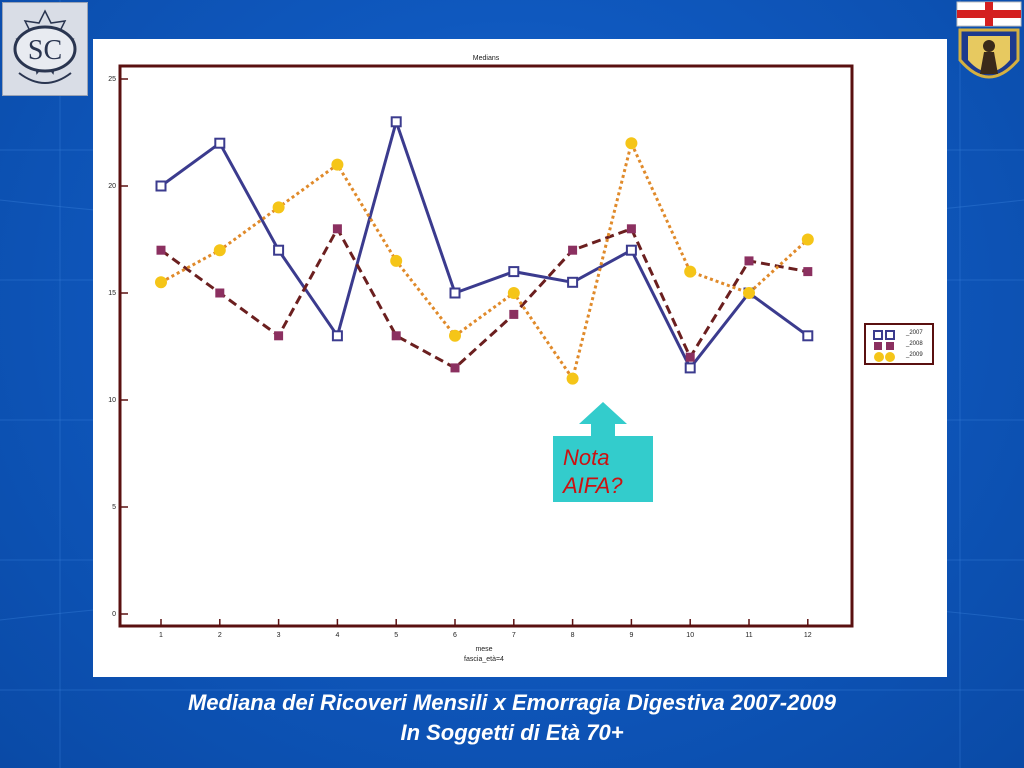 Image resolution: width=1024 pixels, height=768 pixels. Describe the element at coordinates (690, 635) in the screenshot. I see `x-tick-label: 10` at that location.